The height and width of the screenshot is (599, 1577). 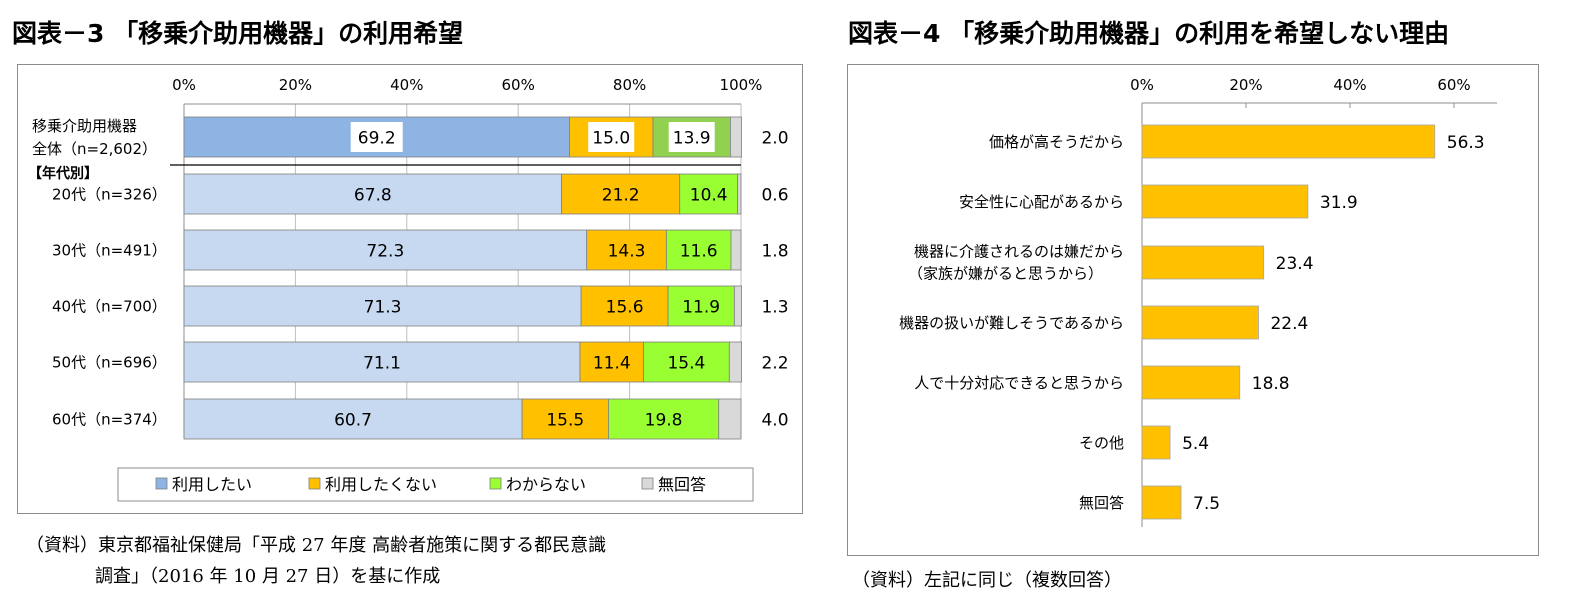 I want to click on fig3-no-answer-label: 0.6, so click(x=774, y=196).